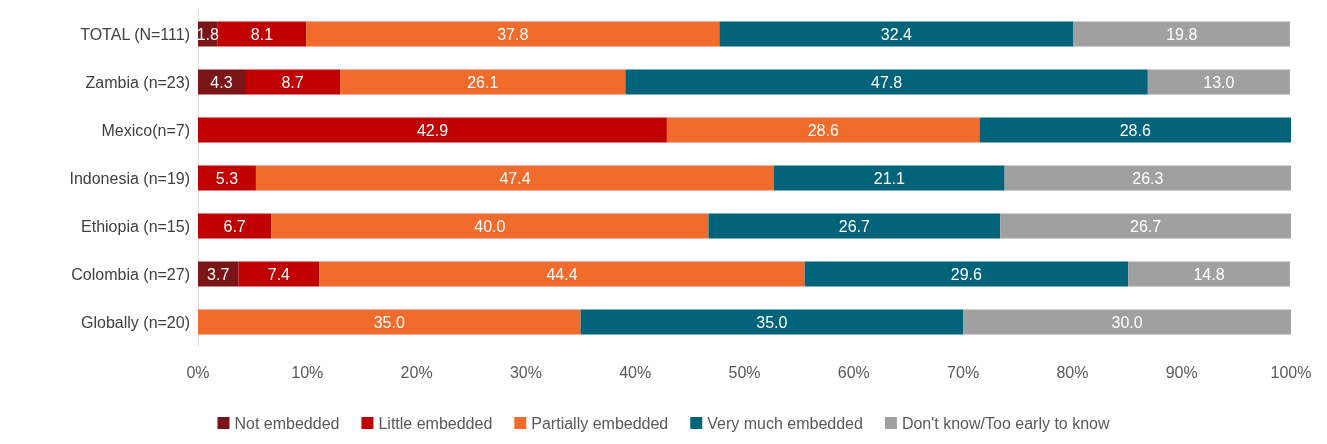 The width and height of the screenshot is (1327, 444). Describe the element at coordinates (227, 178) in the screenshot. I see `data-label: 5.3` at that location.